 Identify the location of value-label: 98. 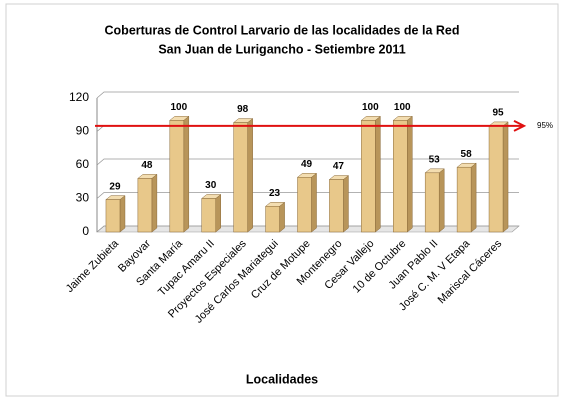
(243, 109).